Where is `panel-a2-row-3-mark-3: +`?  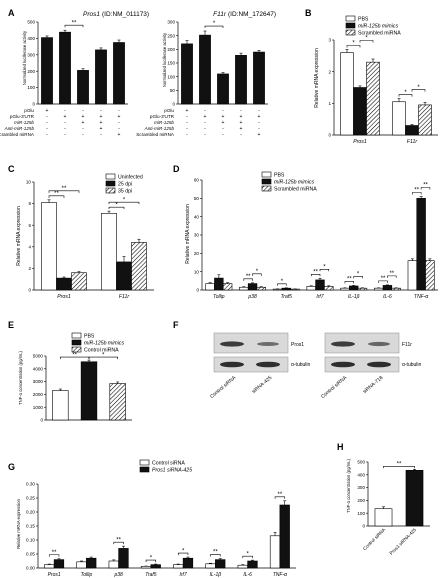 panel-a2-row-3-mark-3: + is located at coordinates (241, 129).